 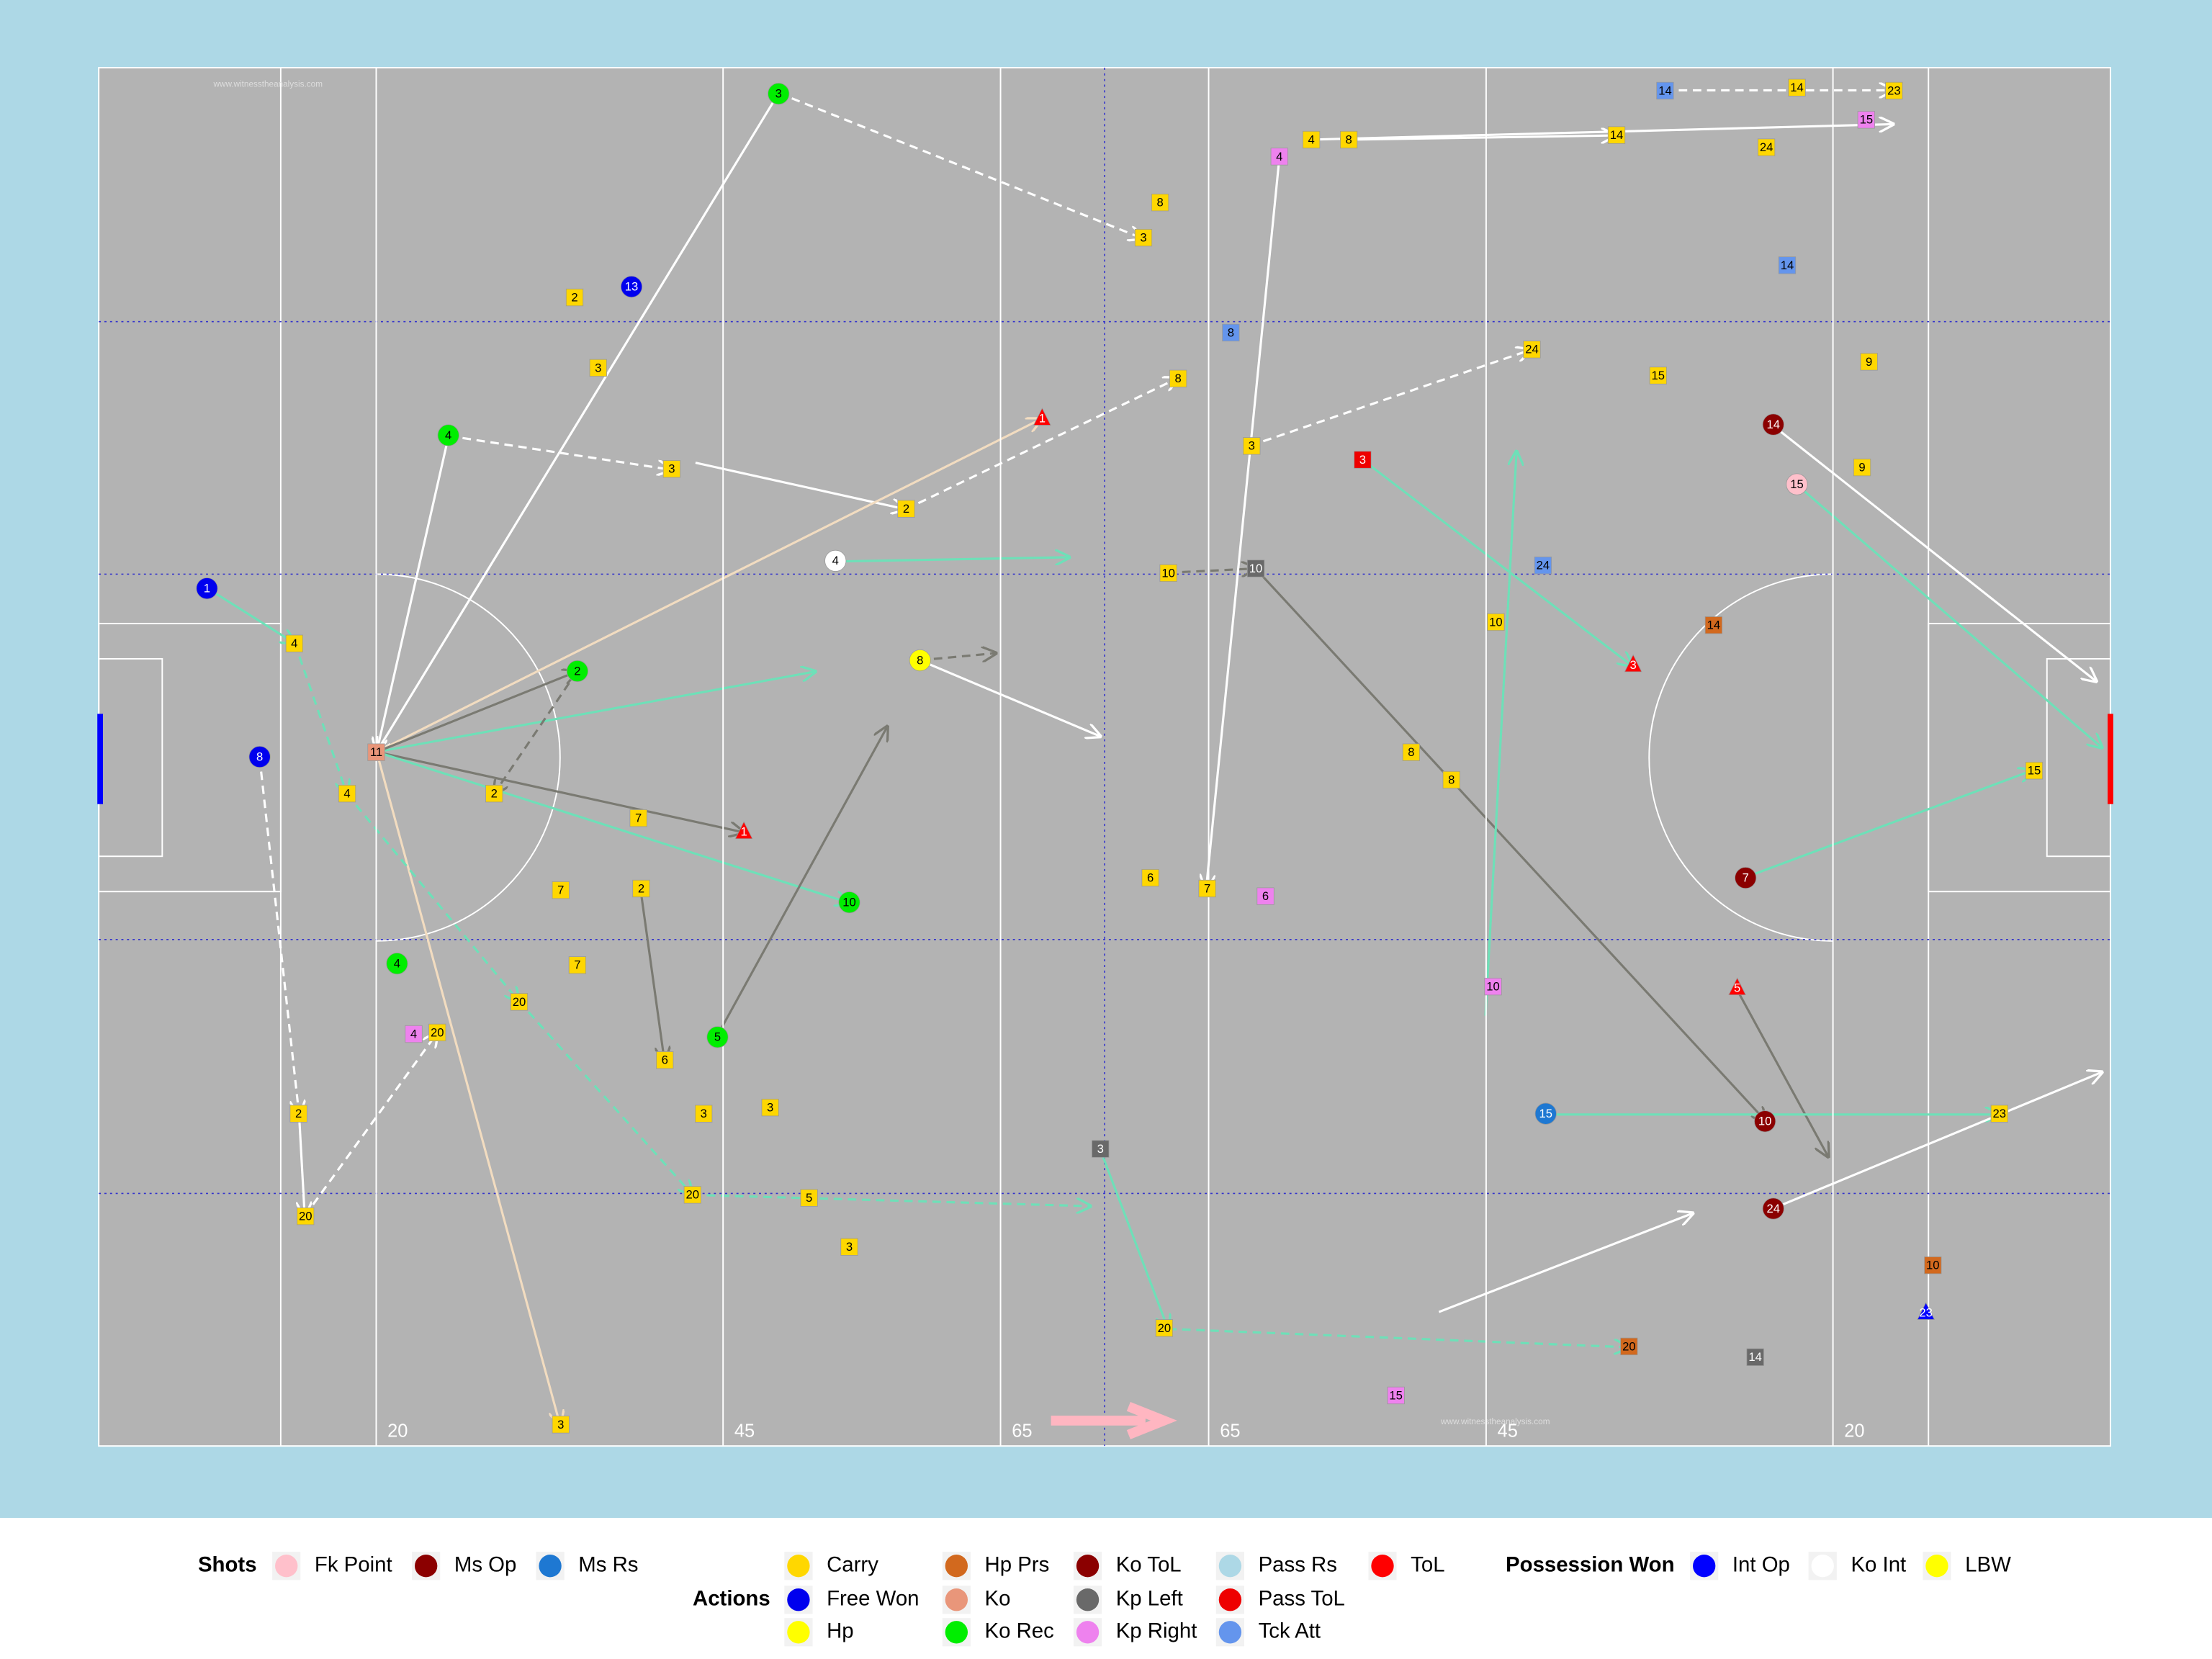 I want to click on legend-label: Kp Left, so click(x=1149, y=1598).